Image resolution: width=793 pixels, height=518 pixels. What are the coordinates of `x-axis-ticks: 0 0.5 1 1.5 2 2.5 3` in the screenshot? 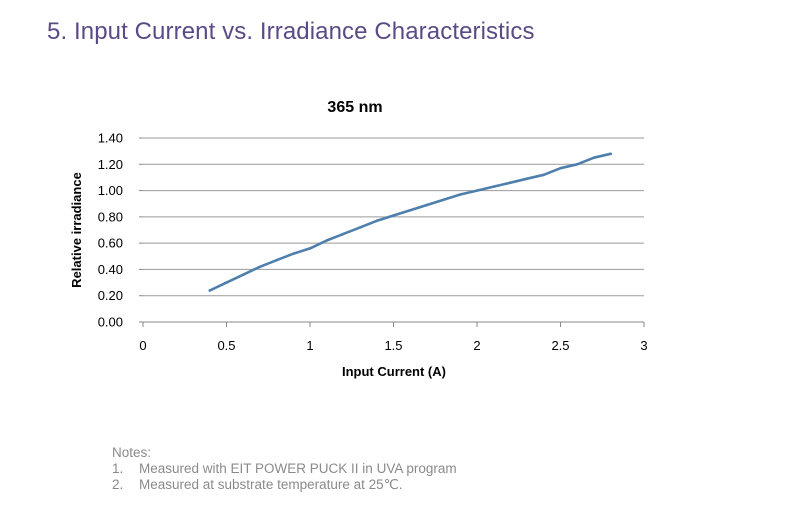 It's located at (393, 337).